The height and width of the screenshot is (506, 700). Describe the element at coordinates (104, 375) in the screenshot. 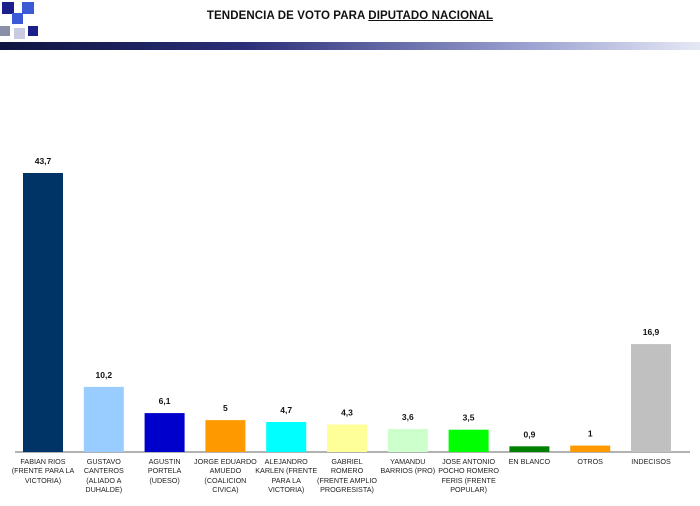

I see `data-label: 10,2` at that location.